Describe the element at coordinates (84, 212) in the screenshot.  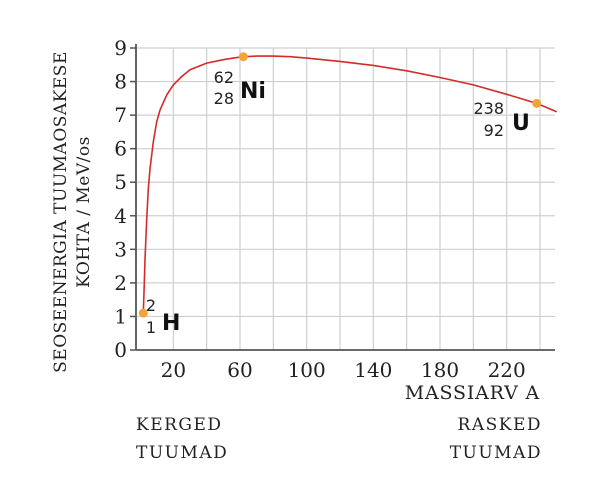
I see `y-axis-label-line: KOHTA / MeV/os` at that location.